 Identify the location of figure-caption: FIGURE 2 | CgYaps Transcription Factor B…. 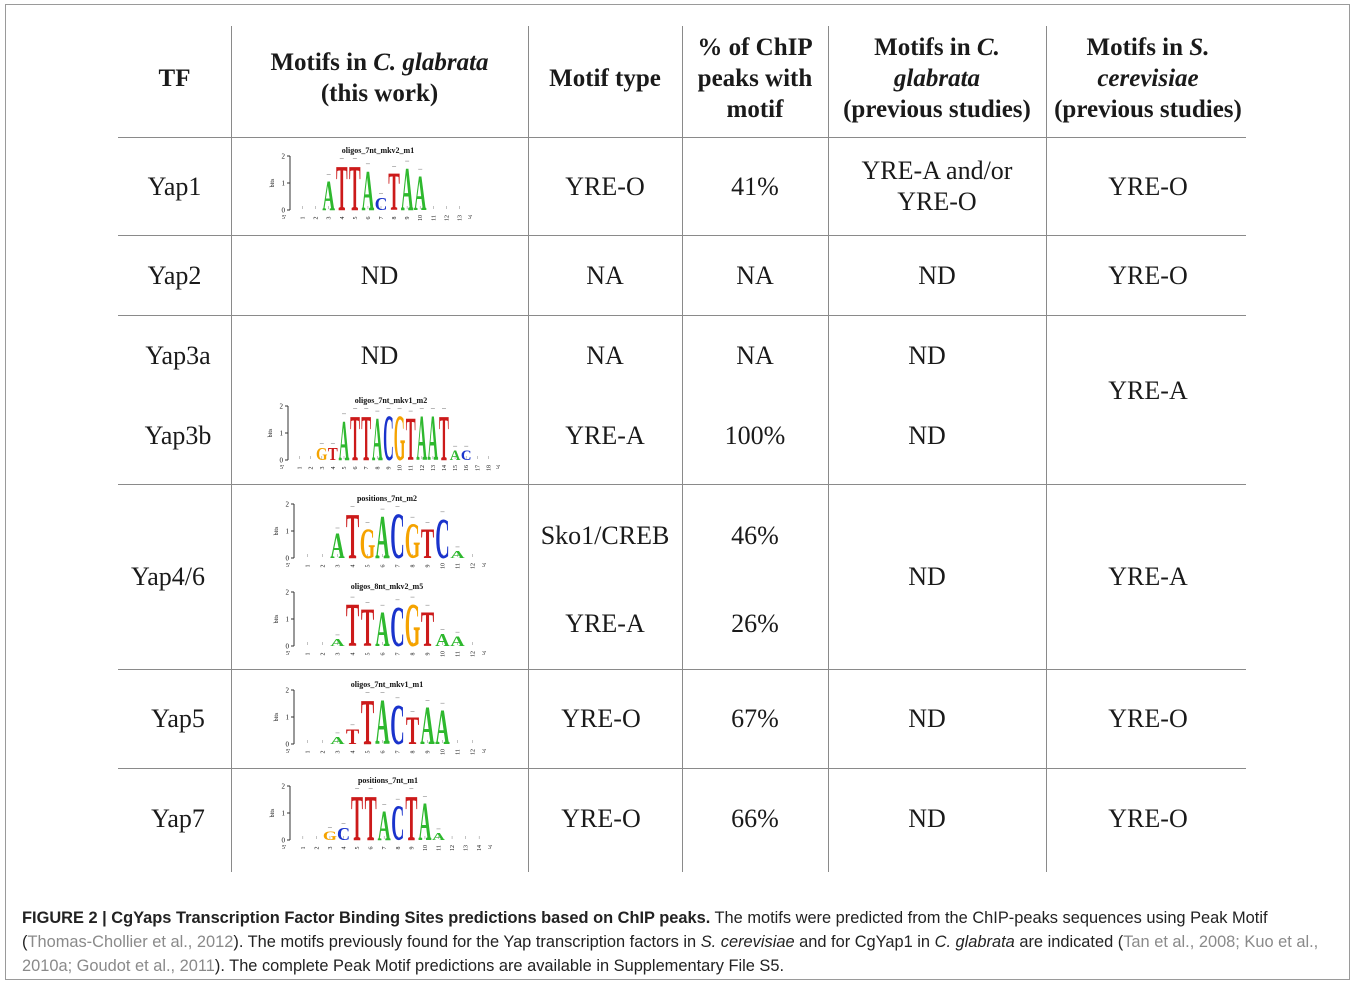
(670, 942).